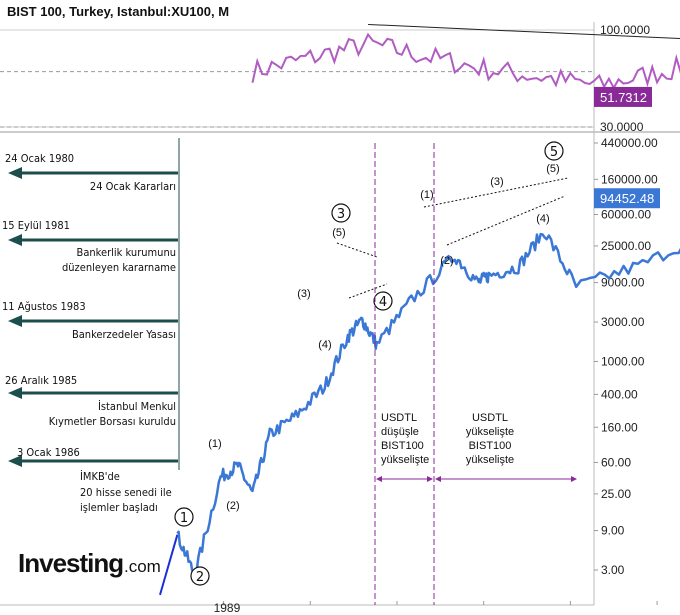 The height and width of the screenshot is (615, 680). What do you see at coordinates (400, 432) in the screenshot?
I see `region-label: düşüşle` at bounding box center [400, 432].